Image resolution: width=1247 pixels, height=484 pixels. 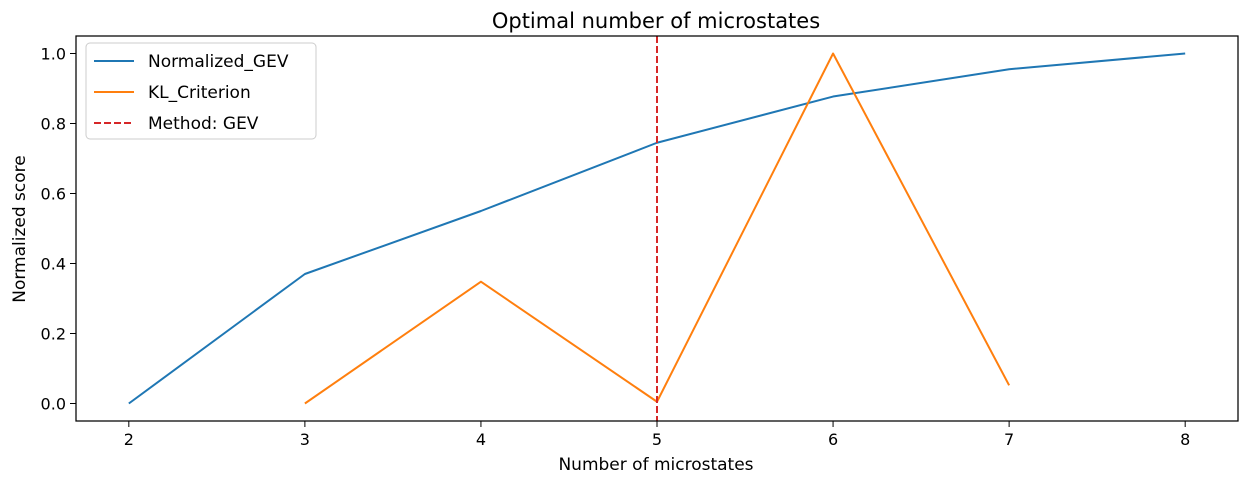 I want to click on x-tick-label: 2, so click(x=129, y=439).